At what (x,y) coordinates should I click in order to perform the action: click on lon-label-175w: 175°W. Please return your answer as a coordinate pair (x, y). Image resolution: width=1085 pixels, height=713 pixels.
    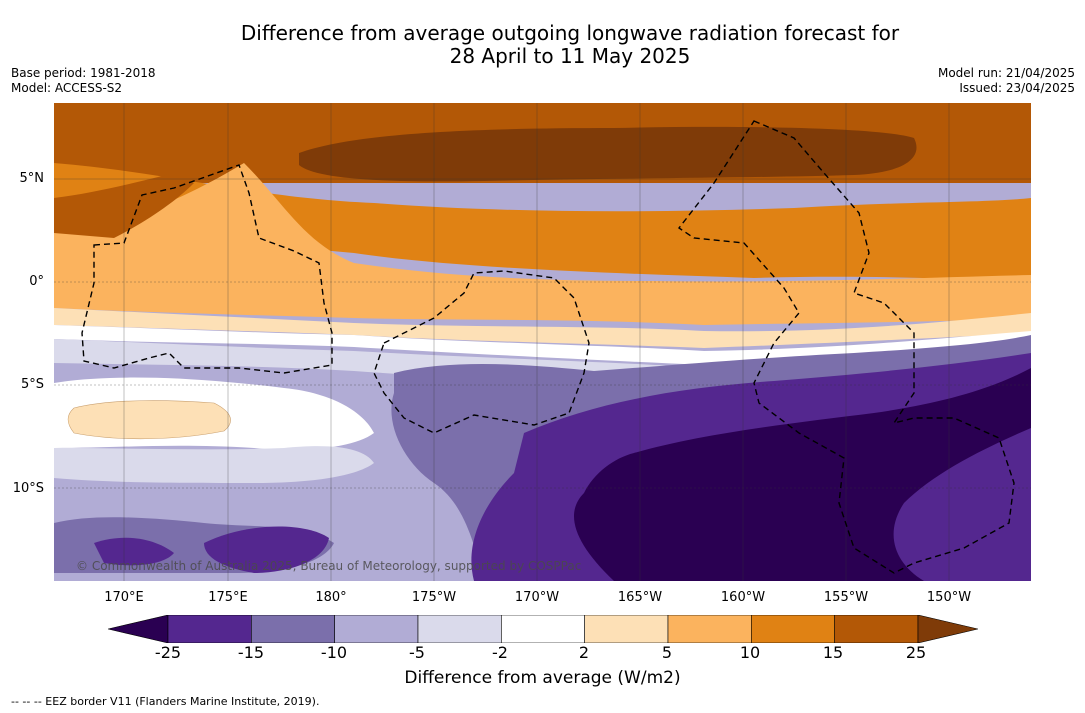
    Looking at the image, I should click on (434, 597).